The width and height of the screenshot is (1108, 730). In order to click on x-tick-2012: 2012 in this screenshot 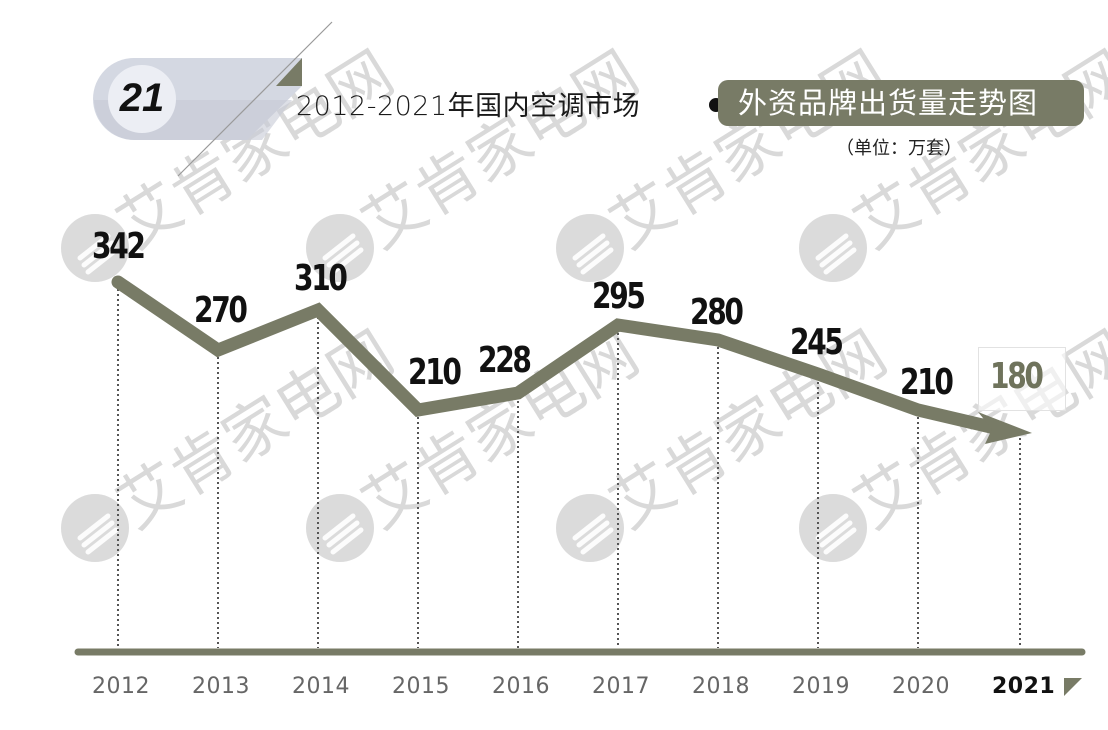, I will do `click(121, 686)`.